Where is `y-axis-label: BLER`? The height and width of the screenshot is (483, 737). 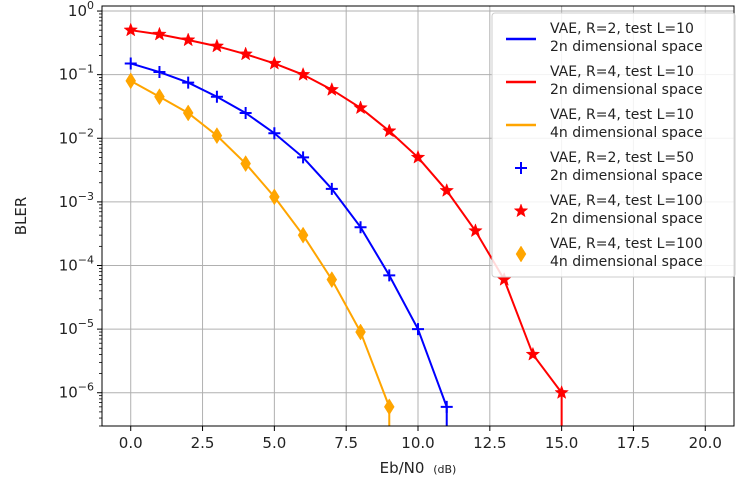
y-axis-label: BLER is located at coordinates (21, 216).